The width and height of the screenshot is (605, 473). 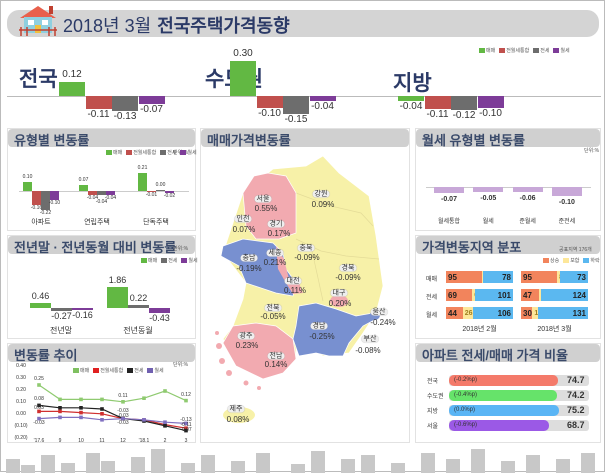 I want to click on ratio-fill: (-0.4%p), so click(x=503, y=395).